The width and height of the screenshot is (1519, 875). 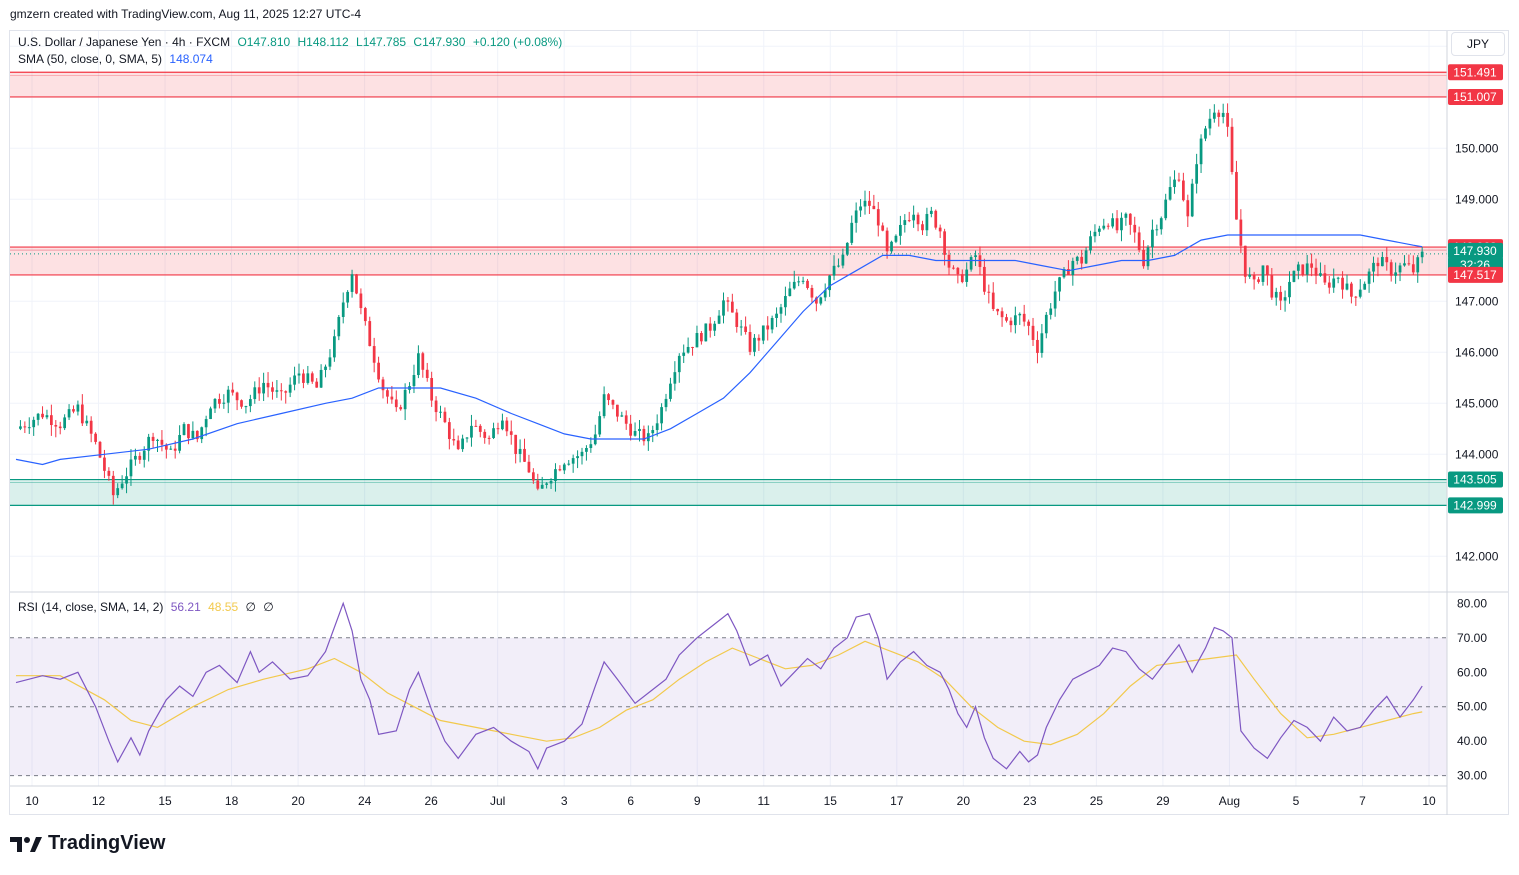 What do you see at coordinates (564, 801) in the screenshot?
I see `time-tick-label: 3` at bounding box center [564, 801].